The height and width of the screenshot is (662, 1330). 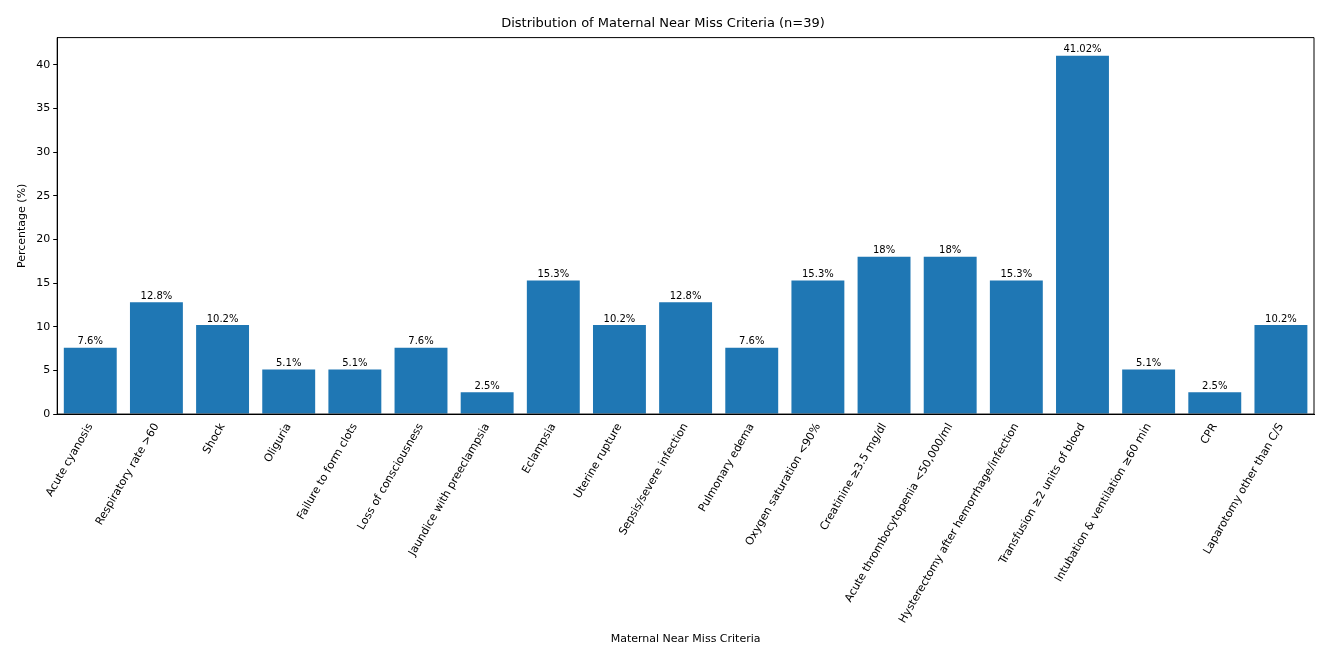 I want to click on y-tick-label: 30, so click(x=43, y=151).